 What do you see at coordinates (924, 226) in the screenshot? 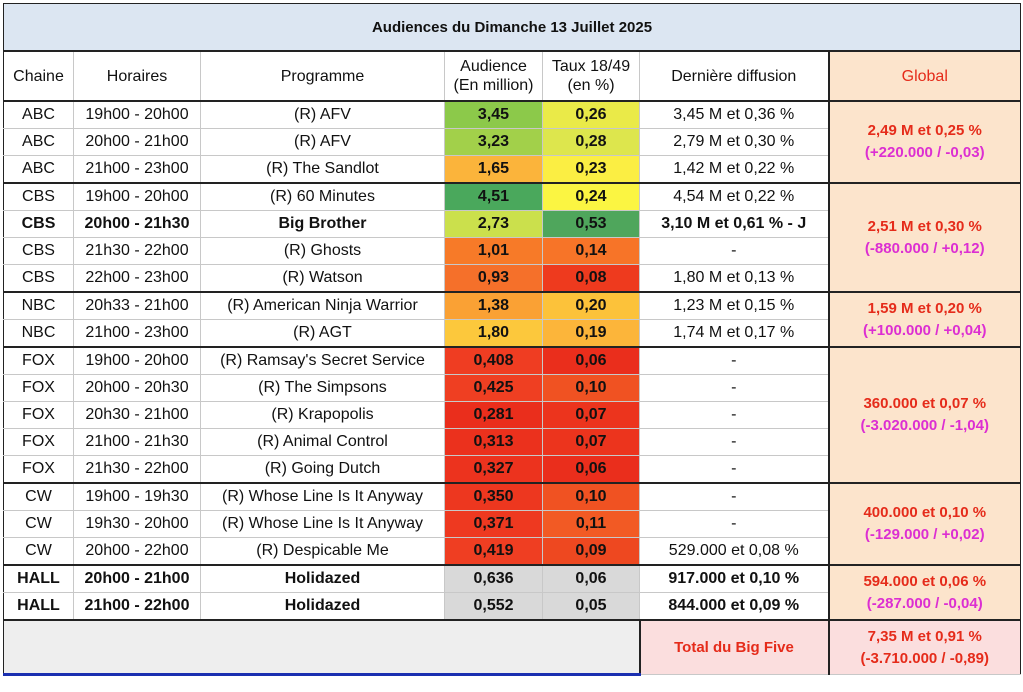
I see `global-main: 2,51 M et 0,30 %` at bounding box center [924, 226].